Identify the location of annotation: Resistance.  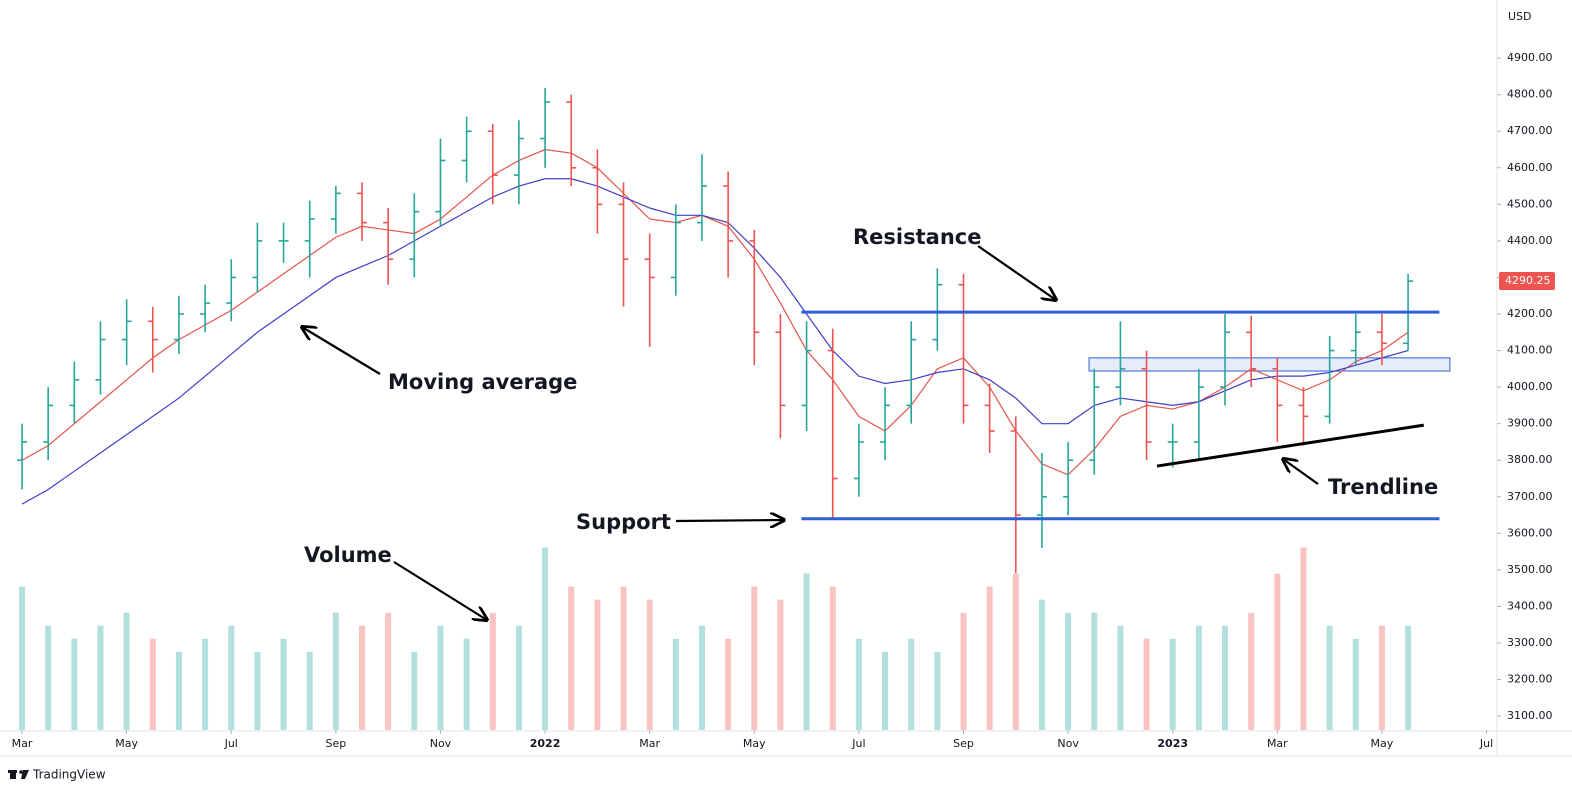
(917, 237).